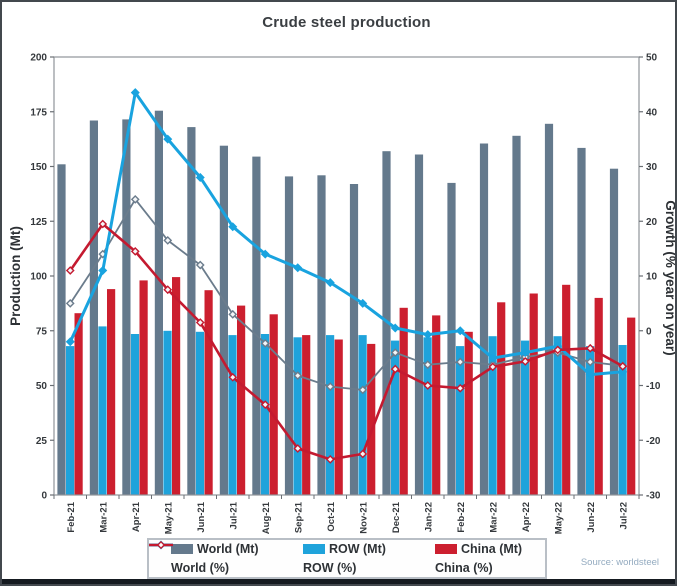  Describe the element at coordinates (71, 516) in the screenshot. I see `x-axis-label: Feb-21` at that location.